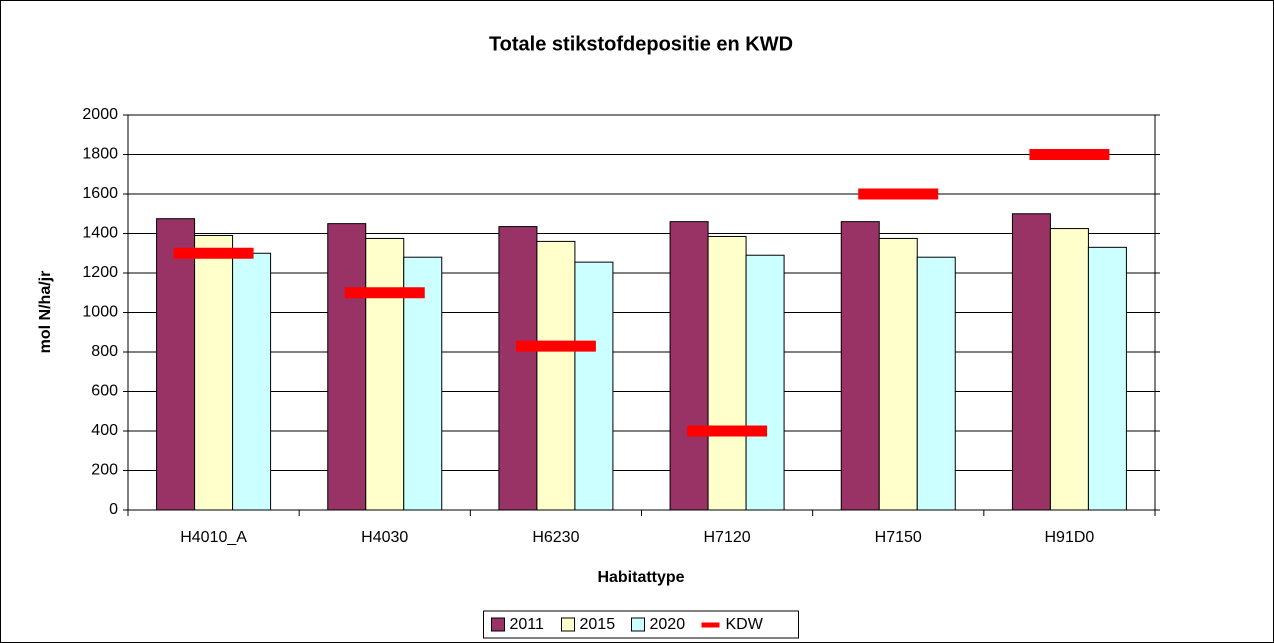  I want to click on y-tick-label: 0, so click(113, 509).